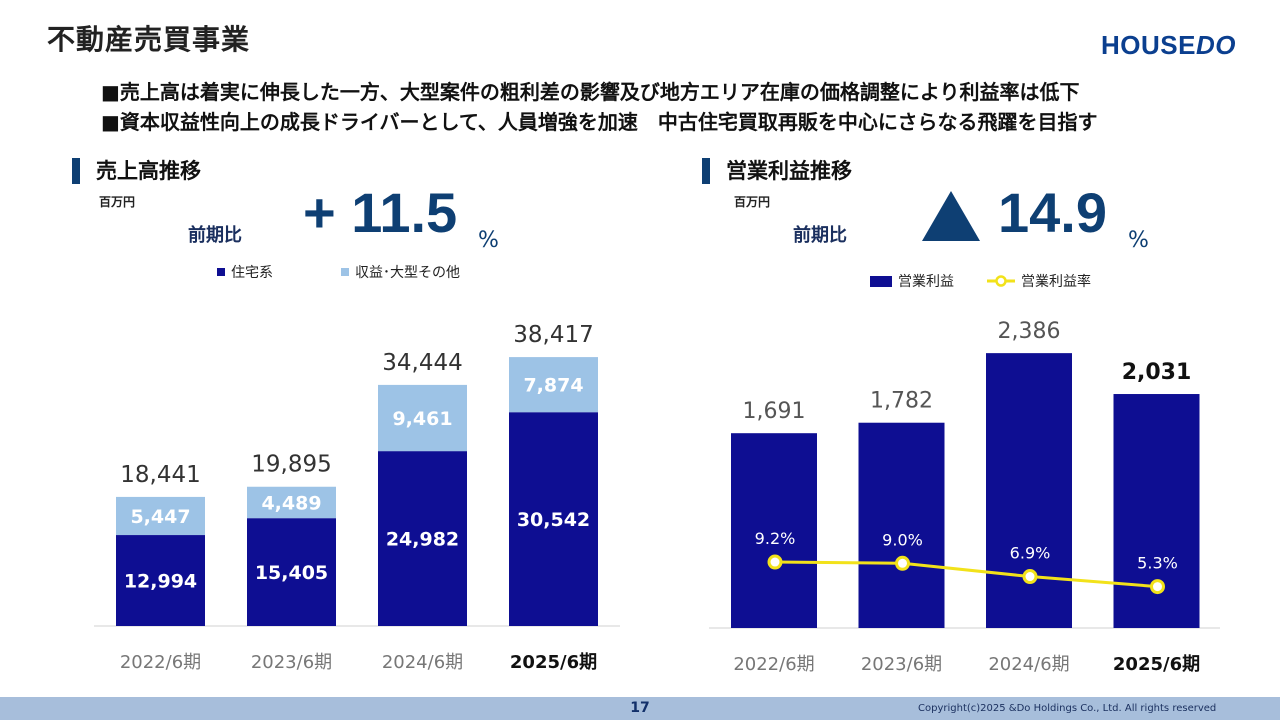 This screenshot has height=720, width=1280. Describe the element at coordinates (160, 475) in the screenshot. I see `data-label-total: 18,441` at that location.